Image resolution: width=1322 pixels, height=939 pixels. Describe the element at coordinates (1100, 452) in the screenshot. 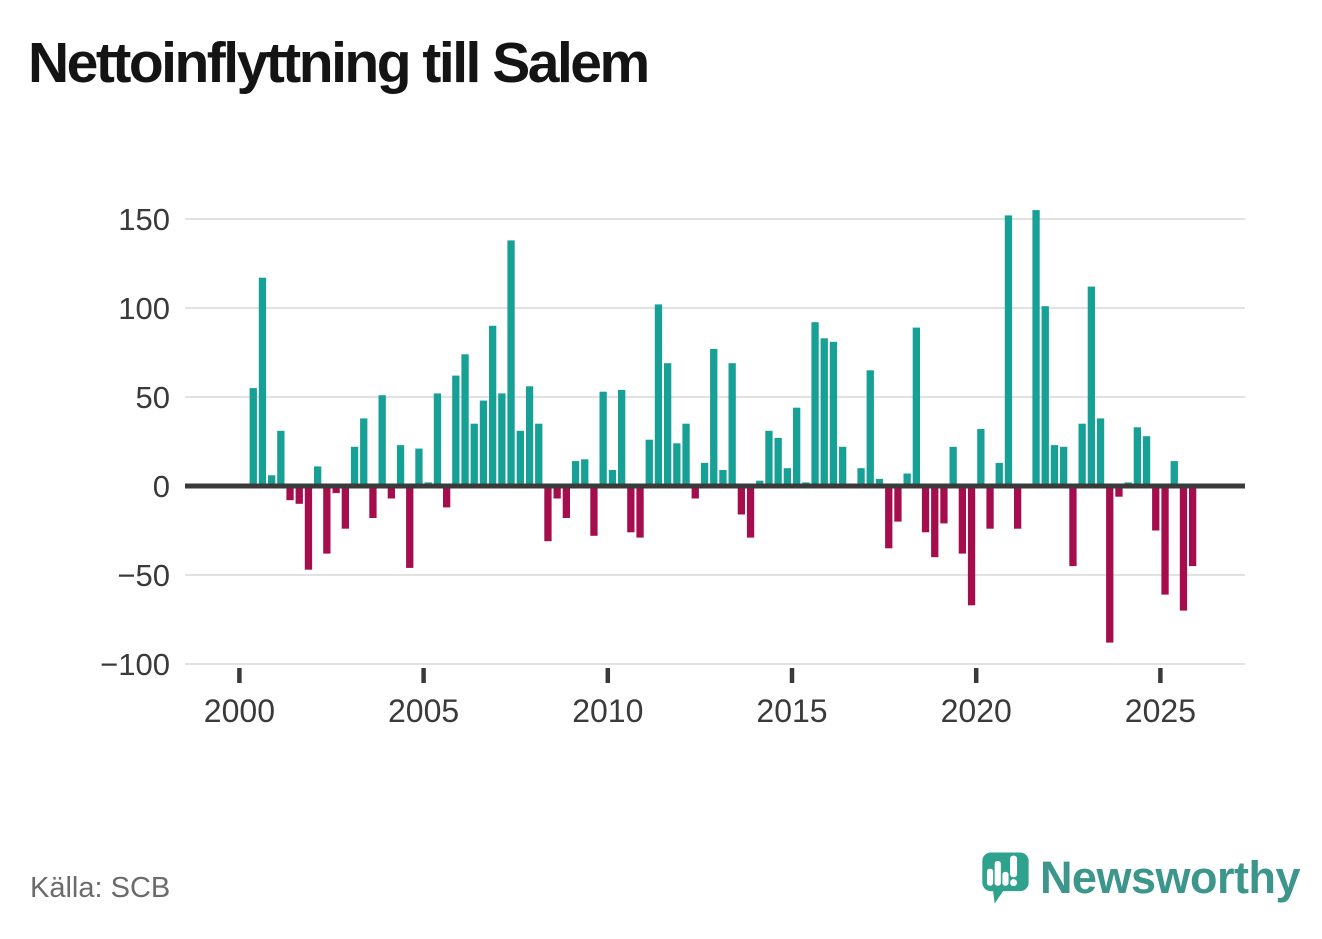

I see `bar-2023Q2` at that location.